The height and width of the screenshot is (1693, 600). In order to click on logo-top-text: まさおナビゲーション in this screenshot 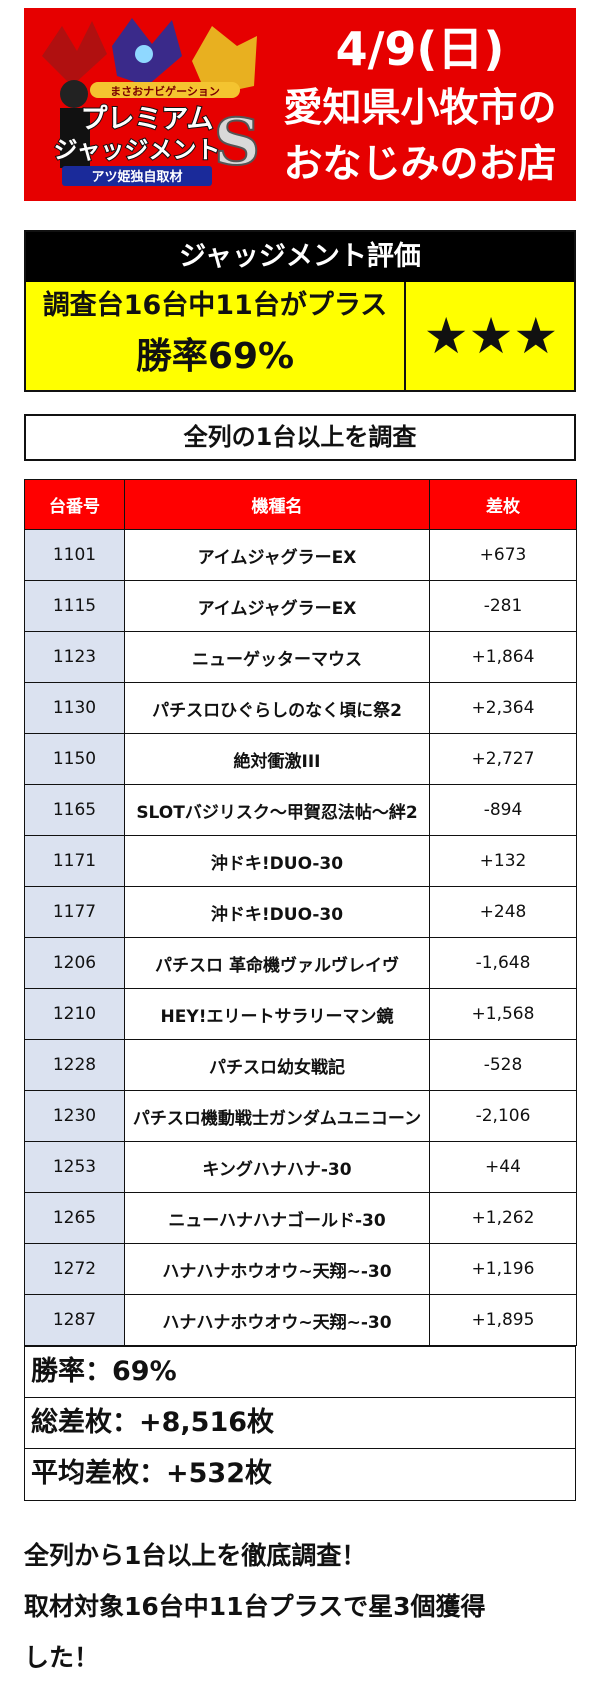, I will do `click(165, 91)`.